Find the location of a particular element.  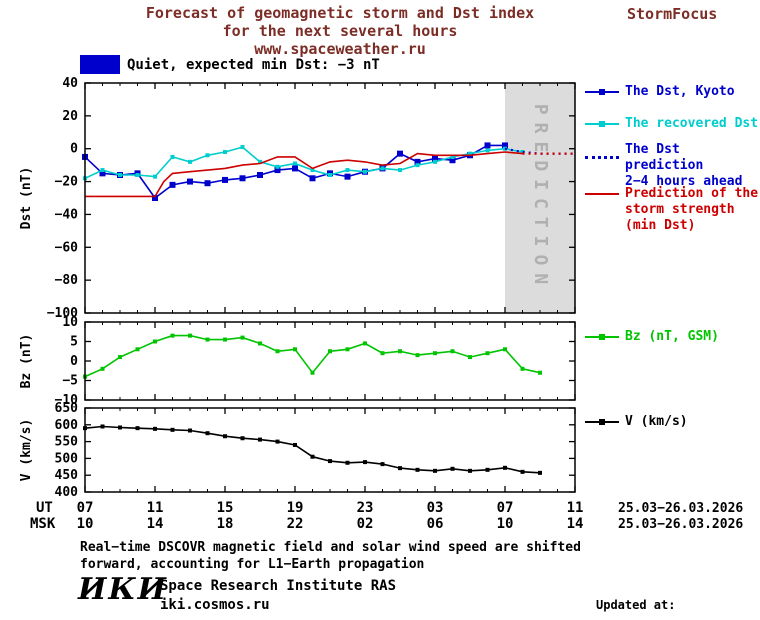

legend-item-v: V (km/s) is located at coordinates (636, 422).